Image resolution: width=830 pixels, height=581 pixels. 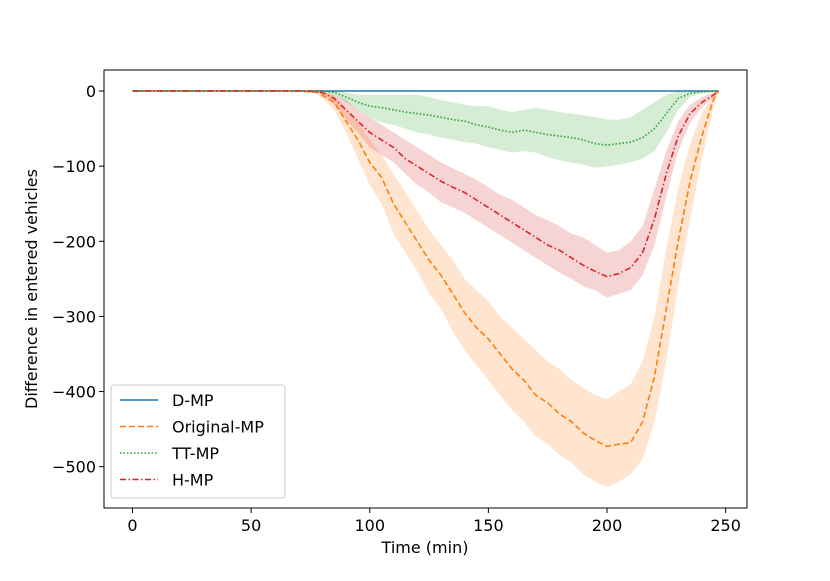 What do you see at coordinates (193, 480) in the screenshot?
I see `legend-label-h-mp: H-MP` at bounding box center [193, 480].